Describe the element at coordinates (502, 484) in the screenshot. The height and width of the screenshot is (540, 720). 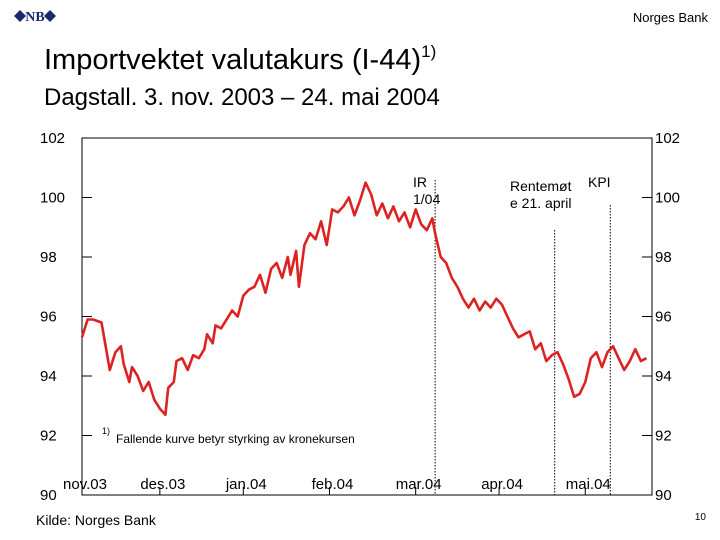
I see `x-tick-label: apr.04` at that location.